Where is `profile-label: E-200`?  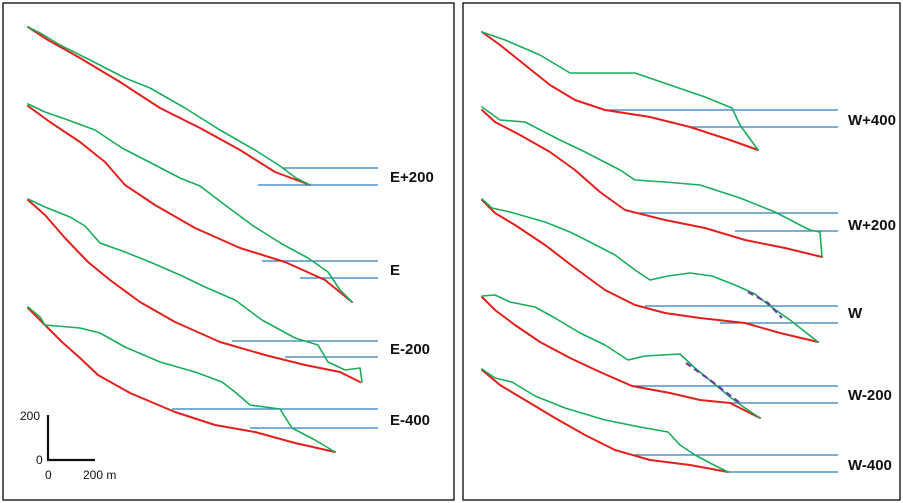 profile-label: E-200 is located at coordinates (410, 349).